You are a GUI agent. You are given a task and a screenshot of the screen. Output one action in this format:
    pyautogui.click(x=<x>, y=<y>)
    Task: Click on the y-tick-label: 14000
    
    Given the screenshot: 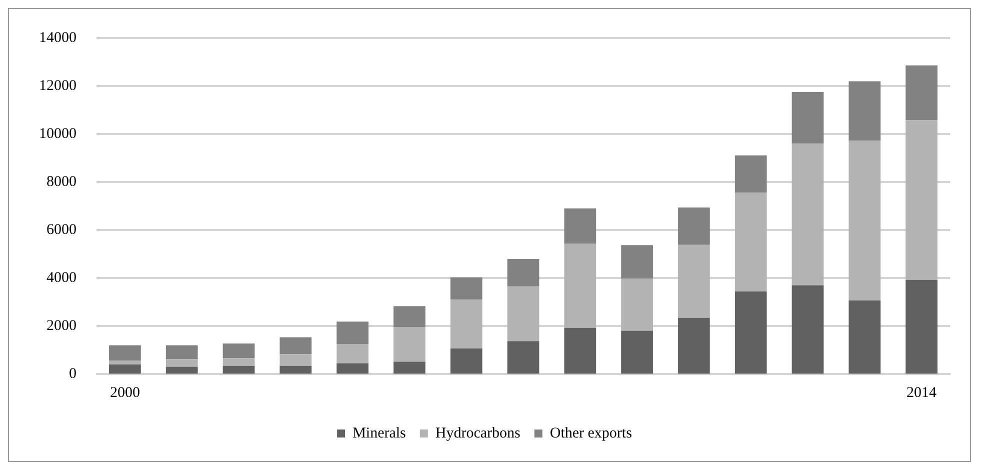 What is the action you would take?
    pyautogui.click(x=57, y=38)
    